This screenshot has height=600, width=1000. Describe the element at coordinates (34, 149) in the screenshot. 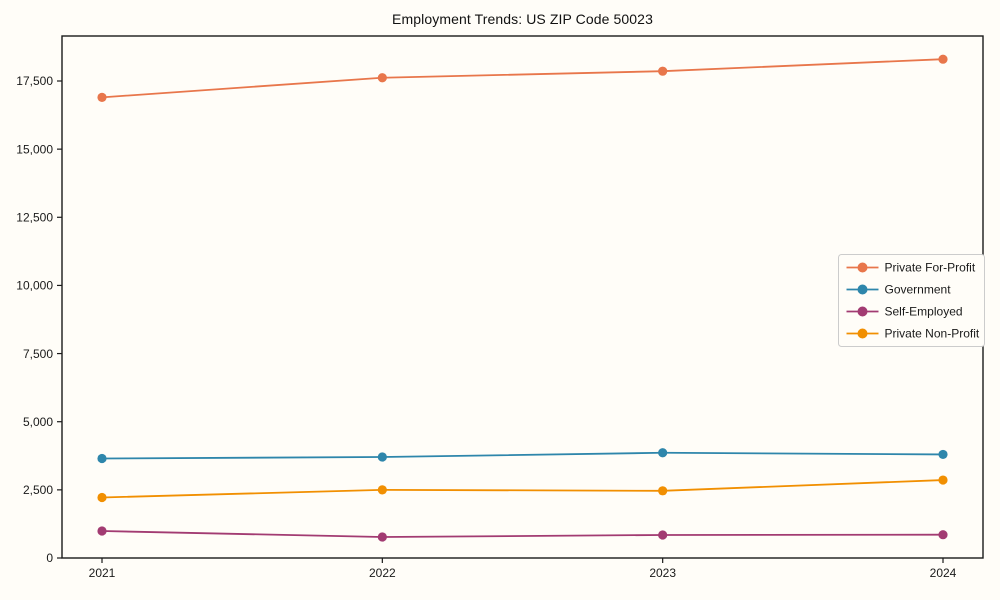

I see `y-tick-label: 15,000` at that location.